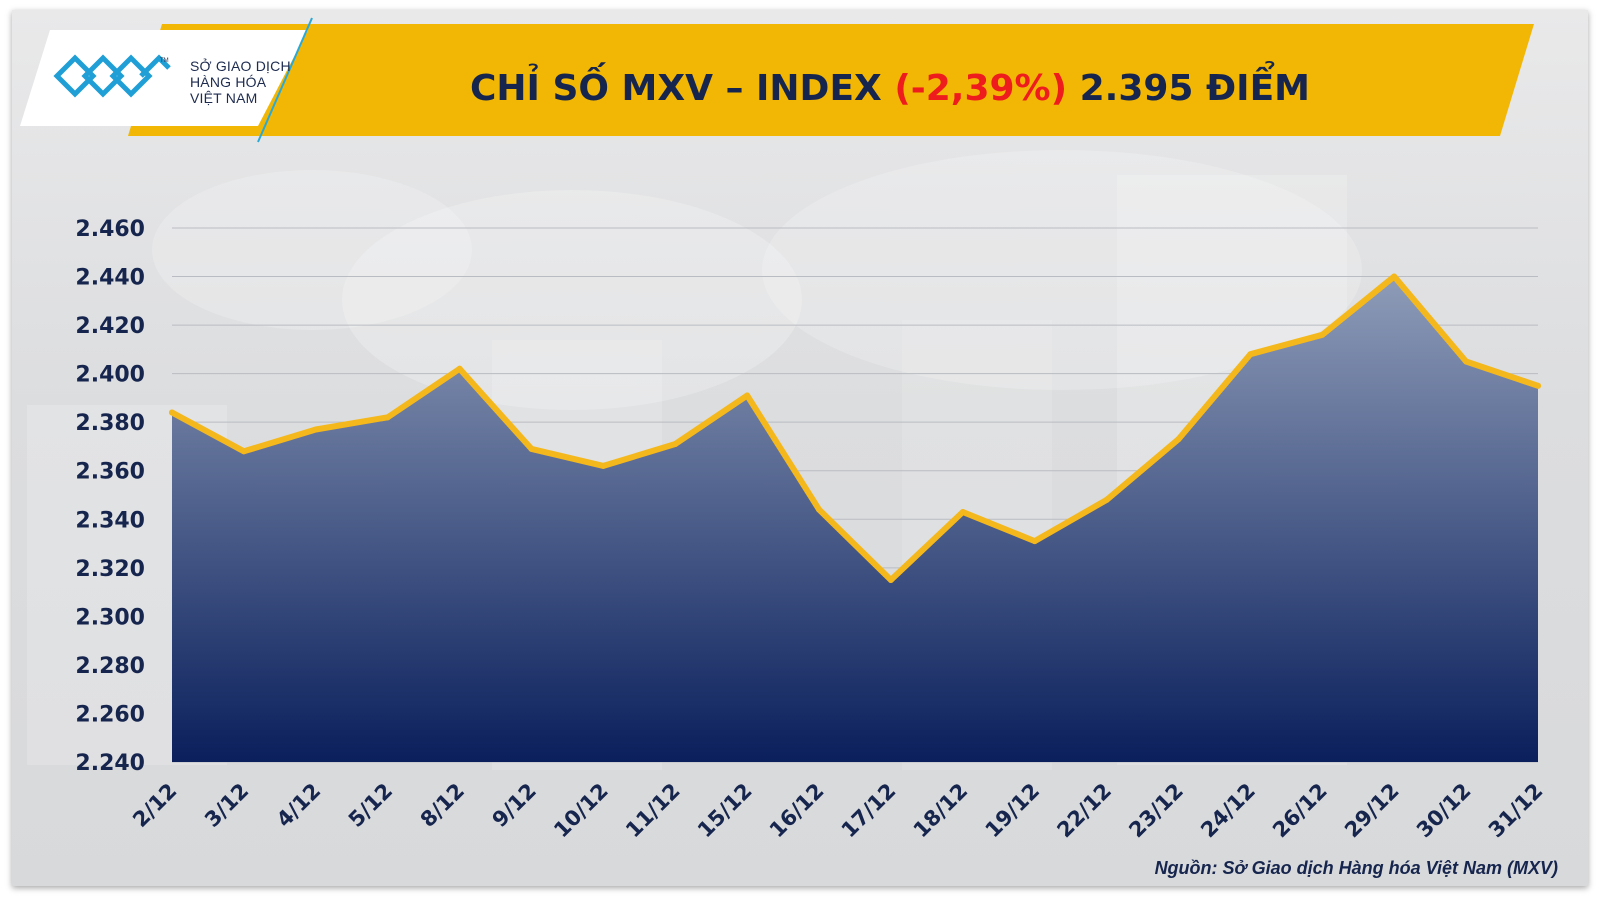 The image size is (1600, 900). I want to click on y-tick-label: 2.400, so click(110, 375).